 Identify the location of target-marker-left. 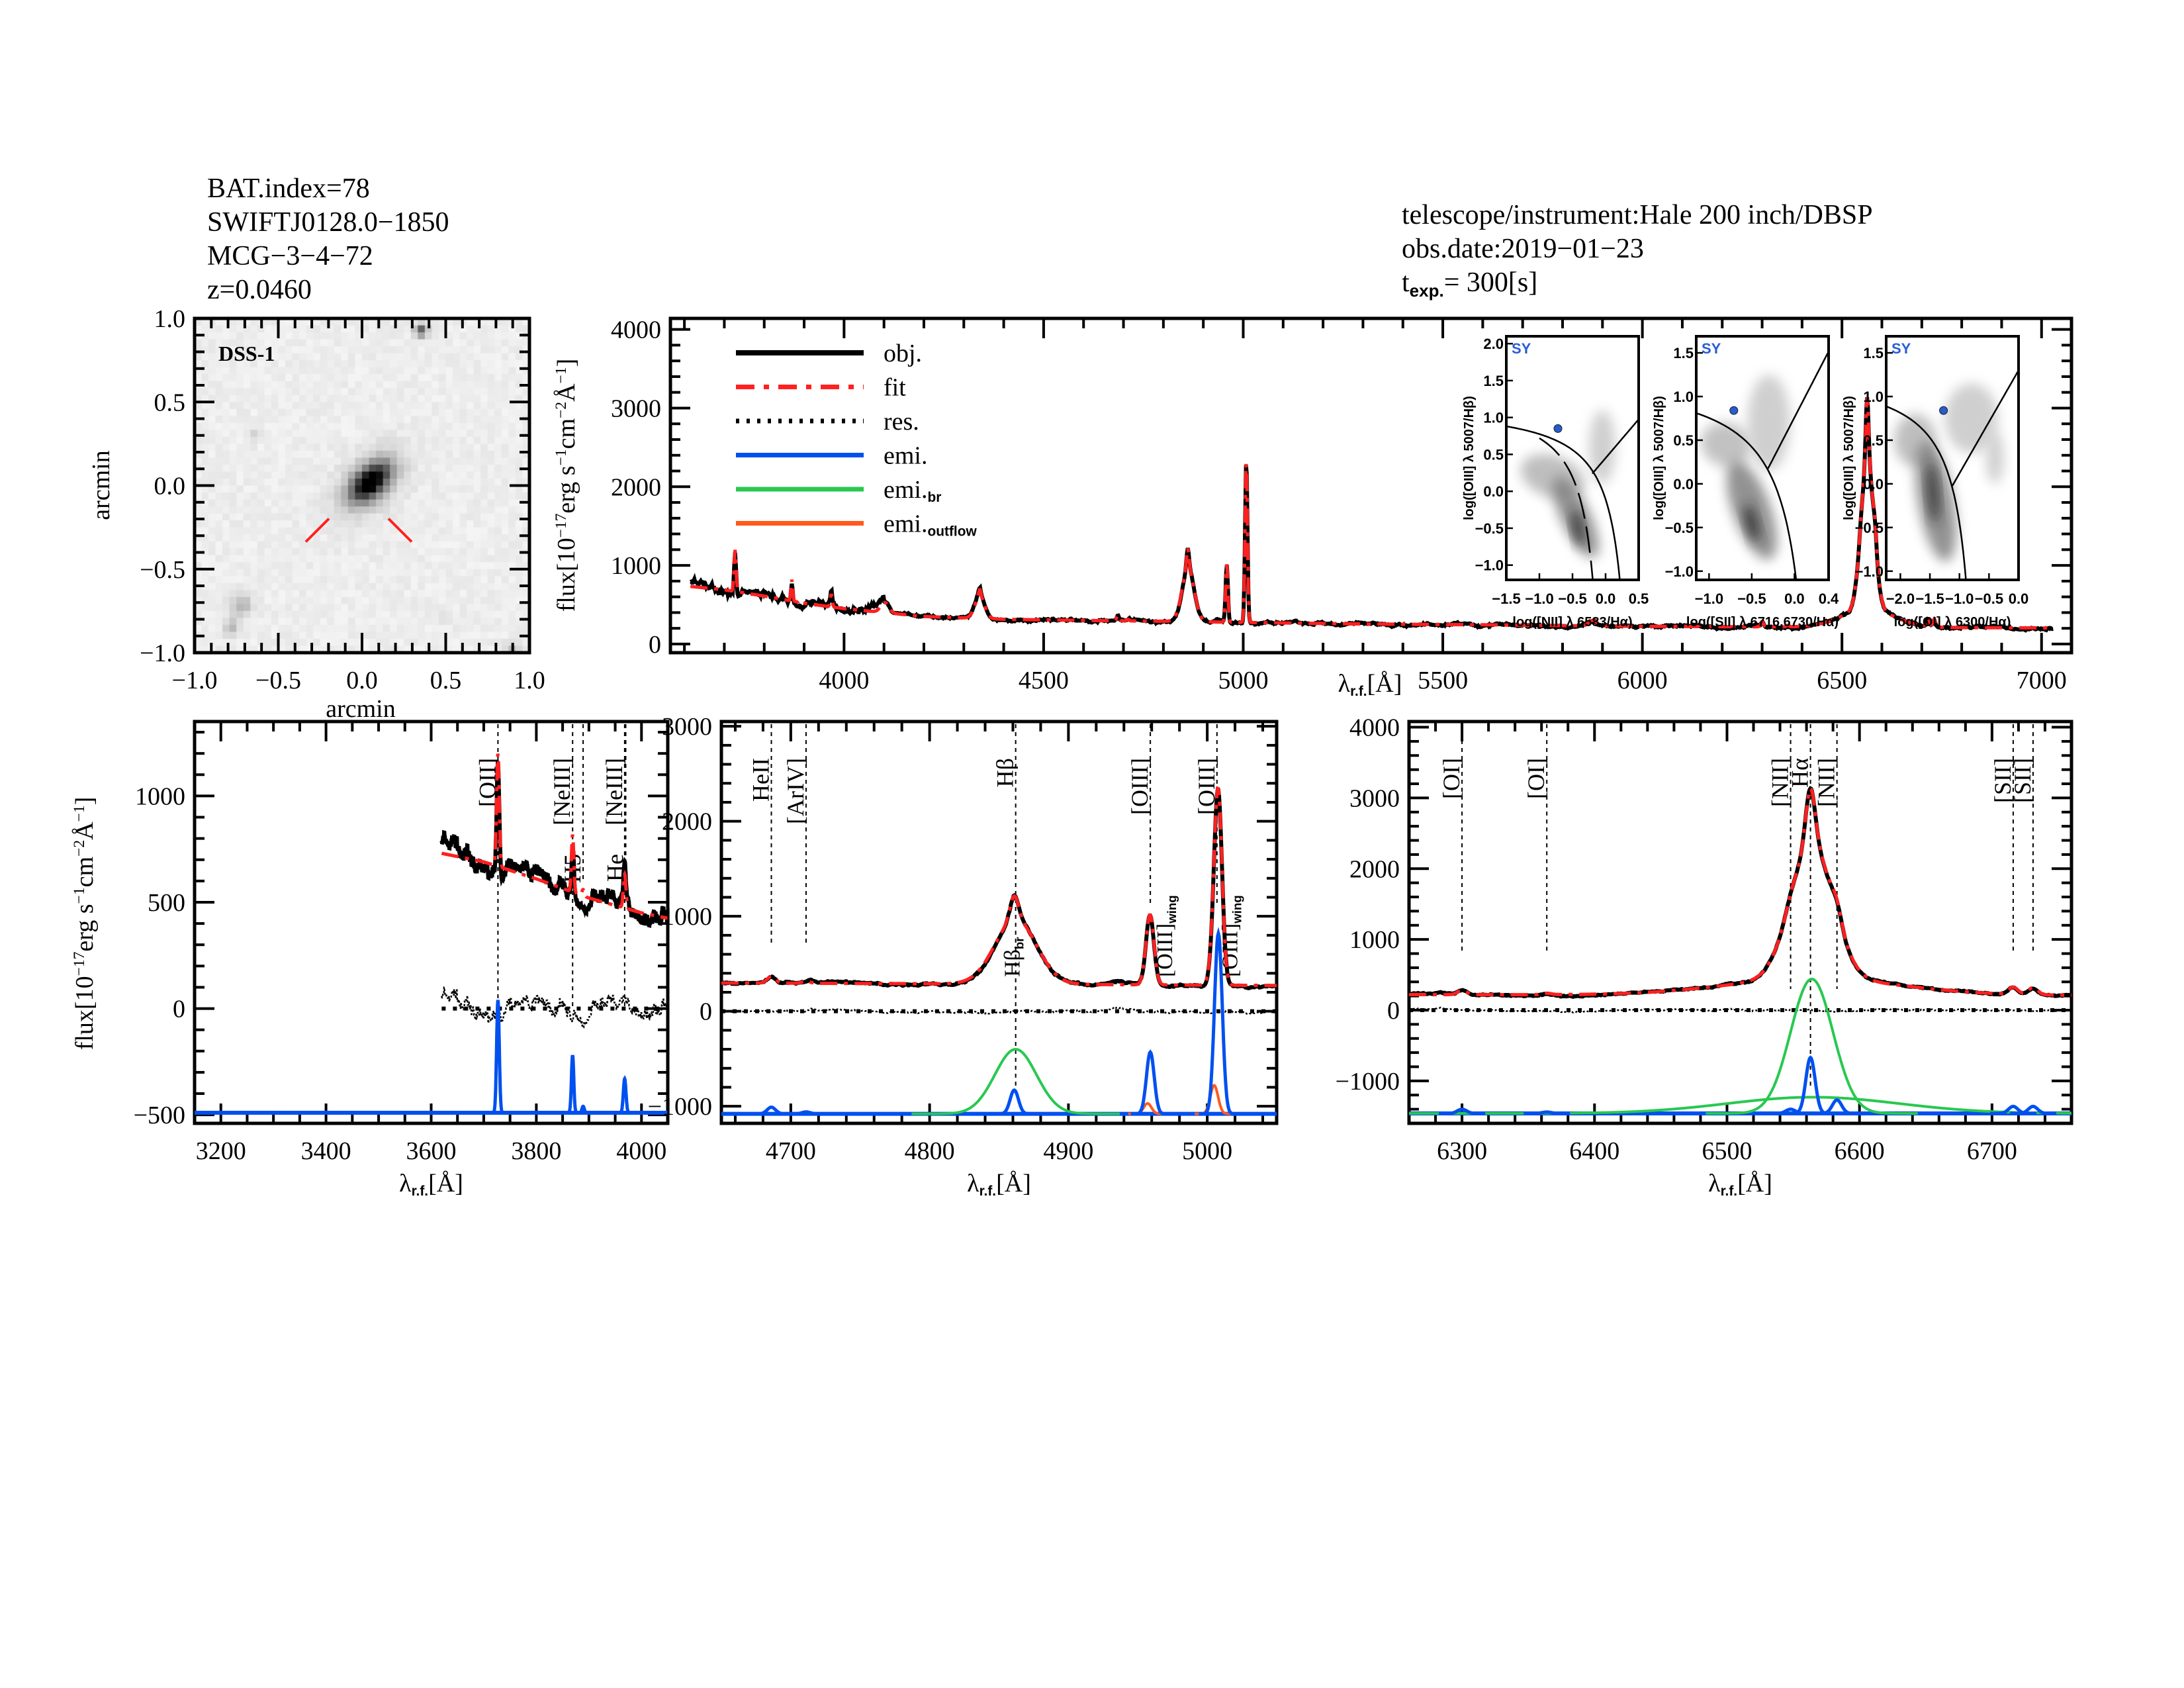
(317, 530).